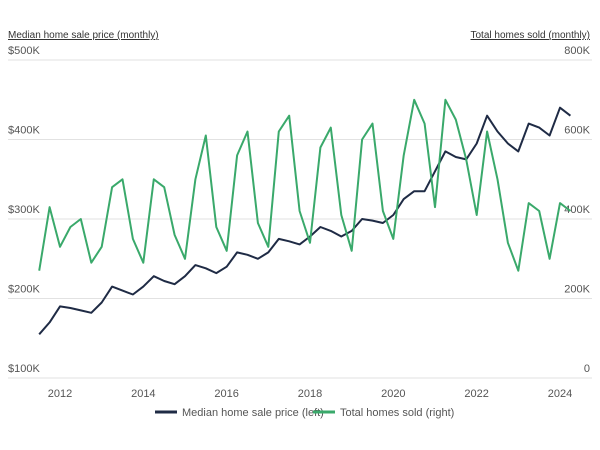 The image size is (600, 450). What do you see at coordinates (310, 394) in the screenshot?
I see `x-tick-label: 2018` at bounding box center [310, 394].